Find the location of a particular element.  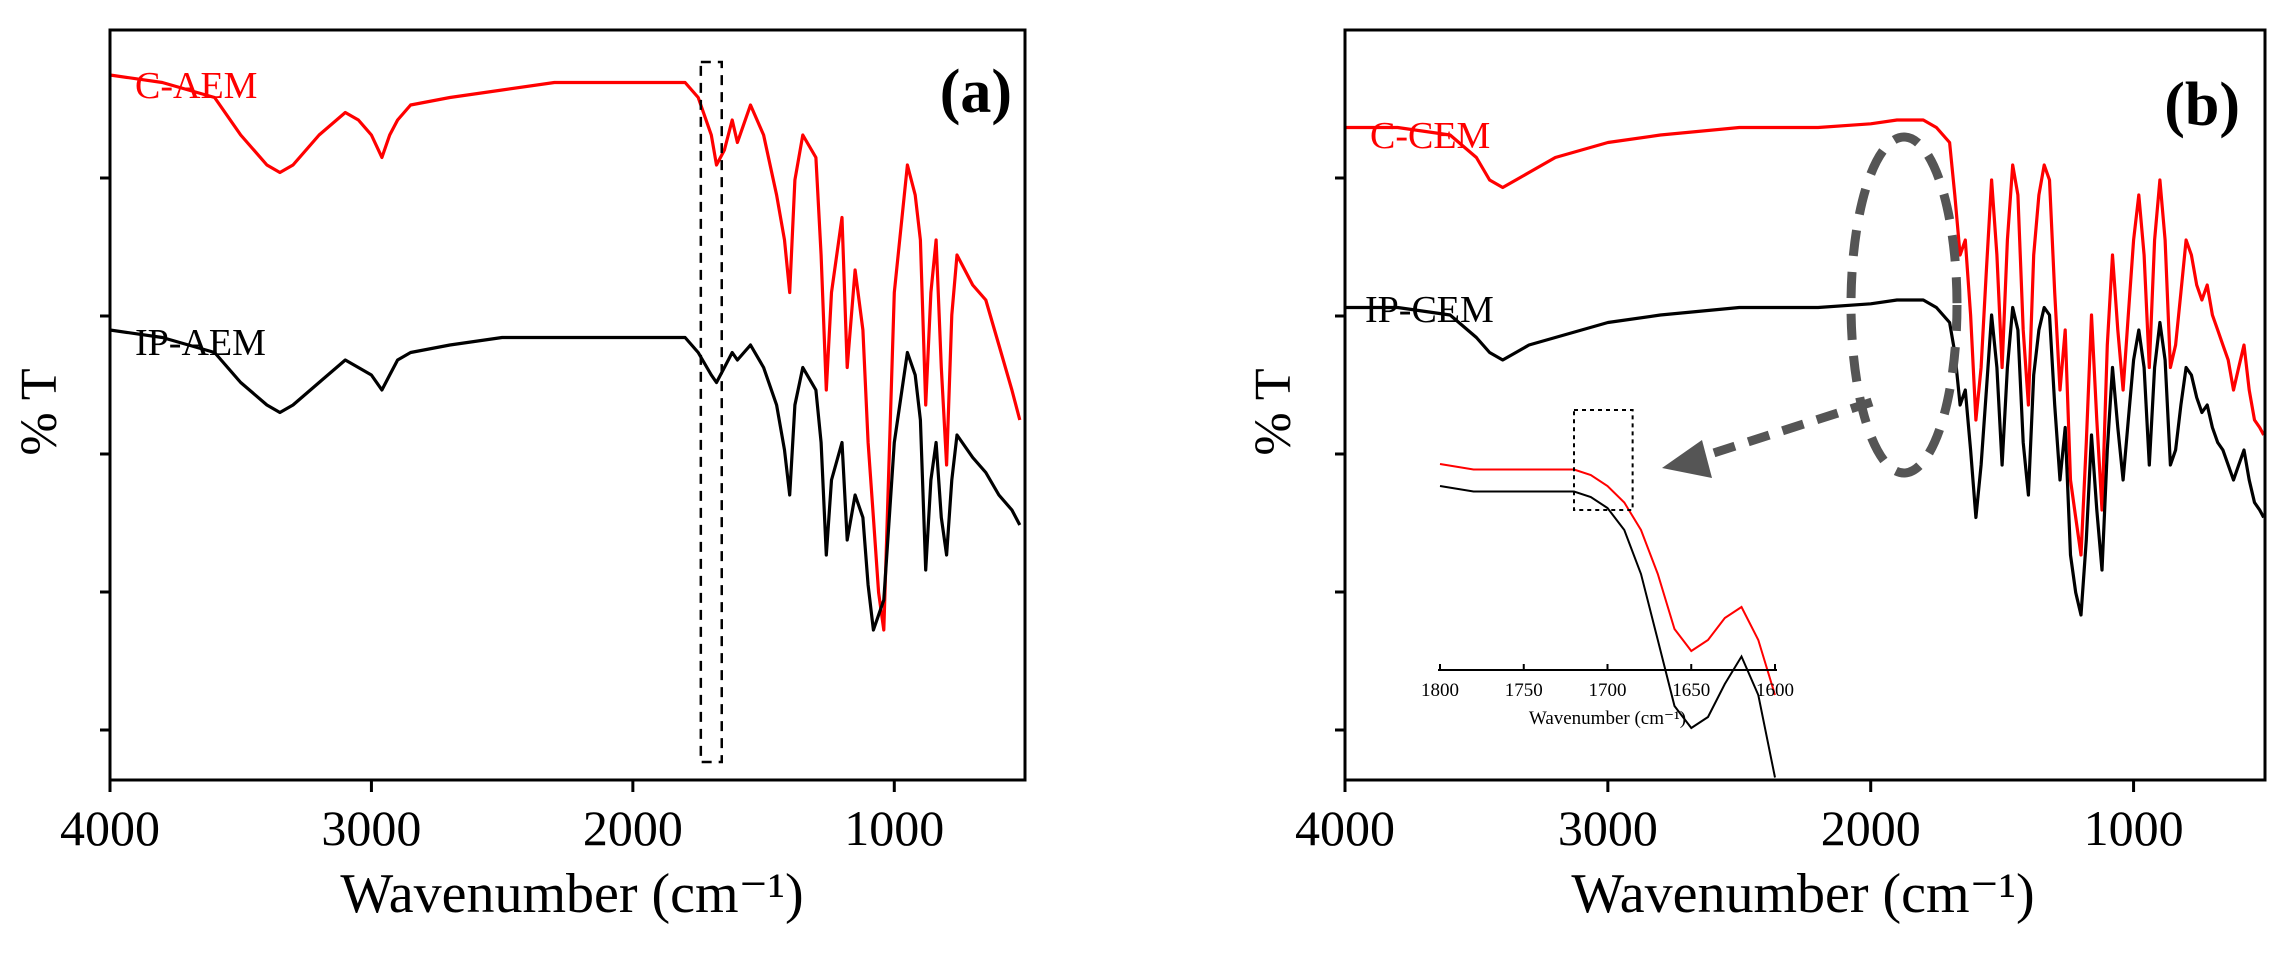

highlight-ellipse is located at coordinates (1904, 305).